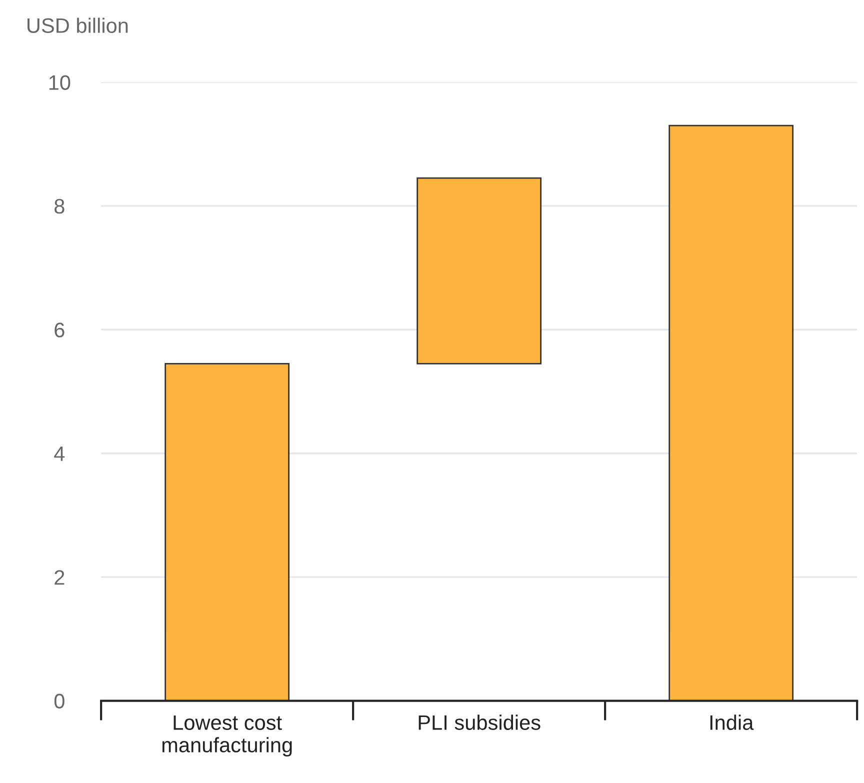 This screenshot has width=864, height=783. What do you see at coordinates (59, 701) in the screenshot?
I see `y-tick-label: 0` at bounding box center [59, 701].